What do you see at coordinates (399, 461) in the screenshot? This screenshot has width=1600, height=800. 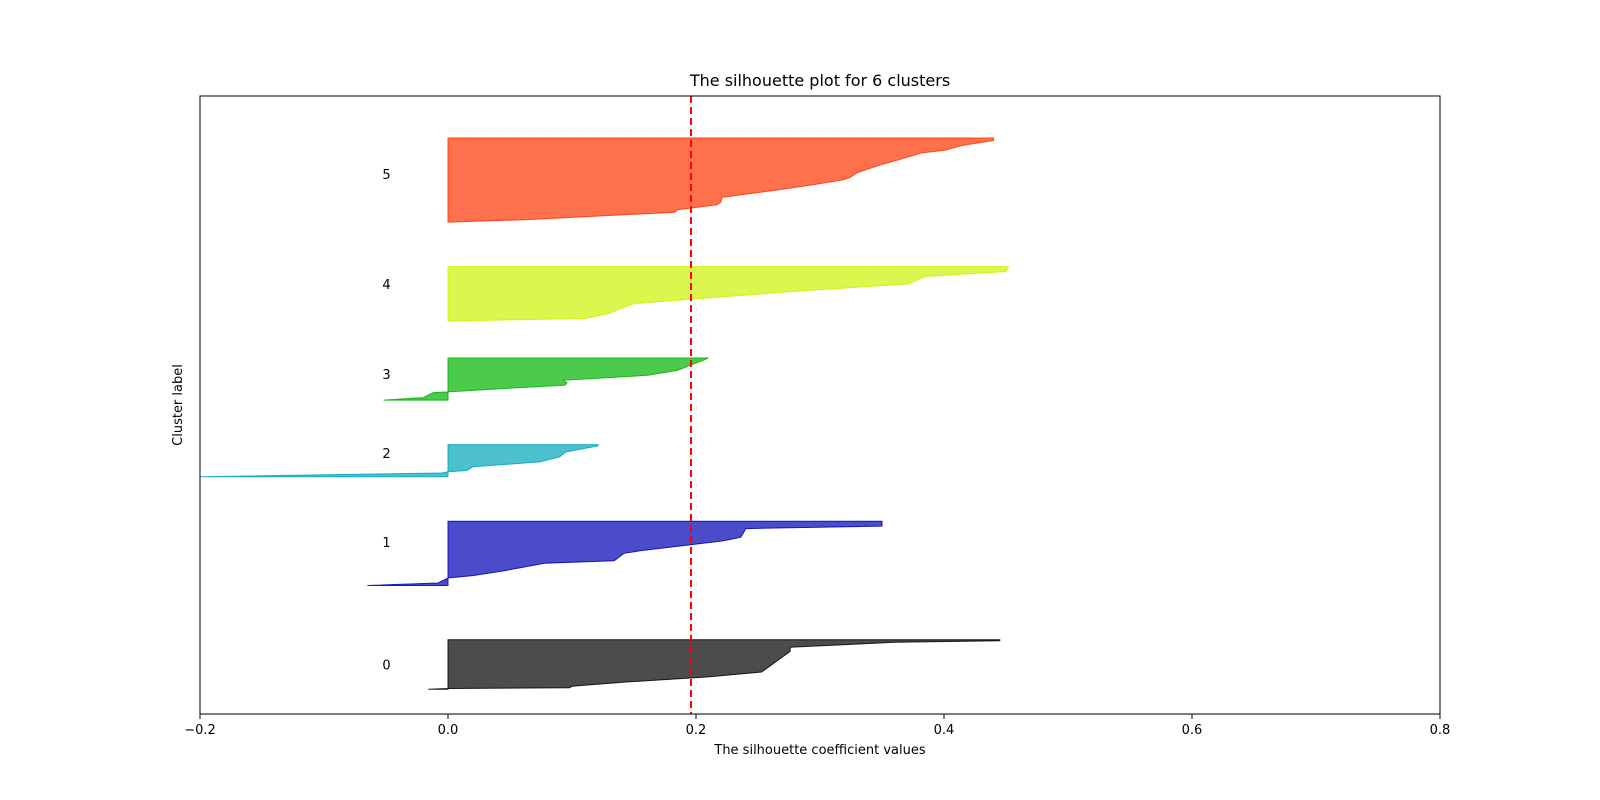 I see `cluster-2-silhouette` at bounding box center [399, 461].